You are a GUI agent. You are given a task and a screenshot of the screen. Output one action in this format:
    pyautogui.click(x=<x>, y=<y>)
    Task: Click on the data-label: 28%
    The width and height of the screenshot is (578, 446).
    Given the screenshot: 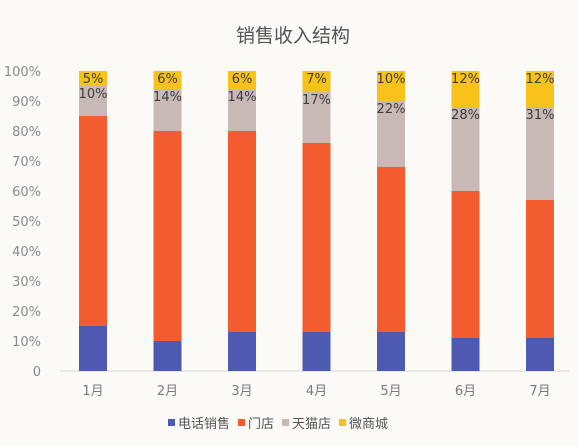 What is the action you would take?
    pyautogui.click(x=465, y=115)
    